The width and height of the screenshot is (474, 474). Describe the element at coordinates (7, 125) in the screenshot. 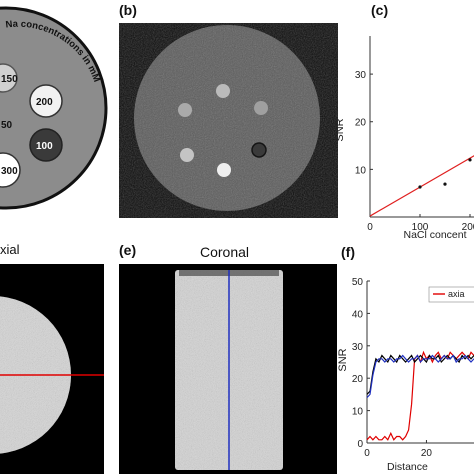

I see `vial-label-50: 50` at that location.